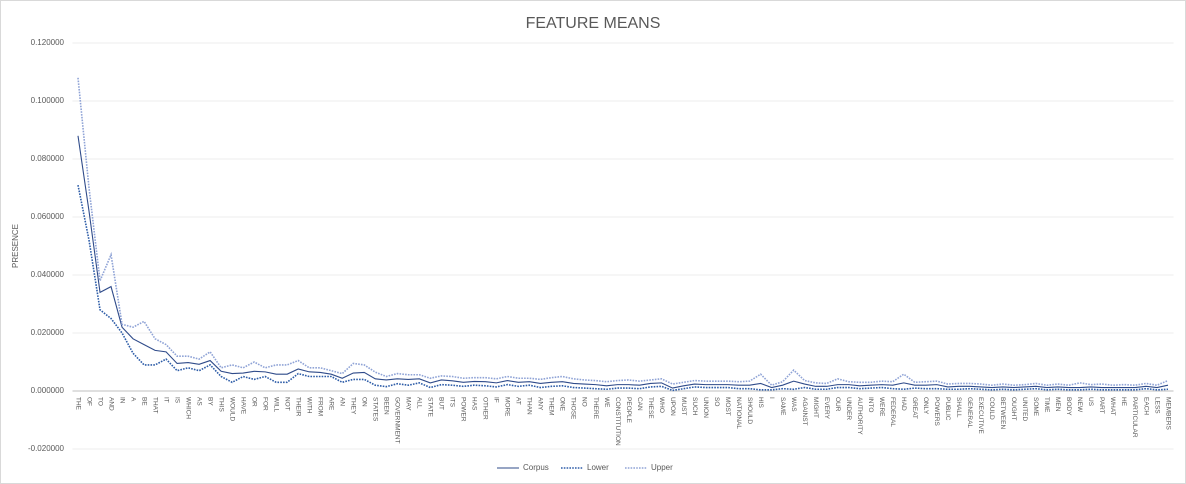 This screenshot has width=1186, height=484. Describe the element at coordinates (980, 416) in the screenshot. I see `x-tick-label: EXECUTIVE` at that location.